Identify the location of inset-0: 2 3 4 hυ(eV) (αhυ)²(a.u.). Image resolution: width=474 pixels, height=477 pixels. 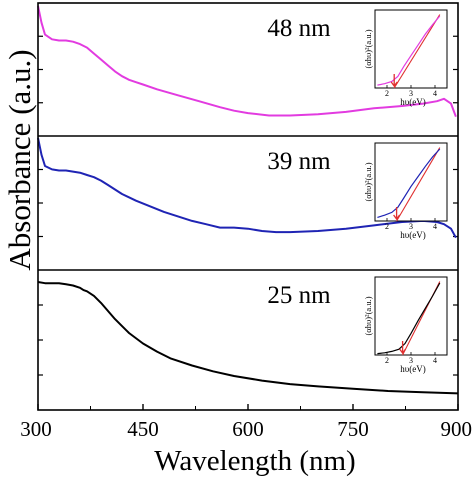
(405, 58).